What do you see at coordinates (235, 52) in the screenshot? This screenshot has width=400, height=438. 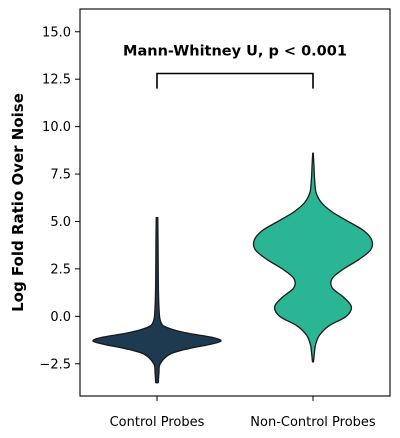 I see `significance-label: Mann-Whitney U, p < 0.001` at bounding box center [235, 52].